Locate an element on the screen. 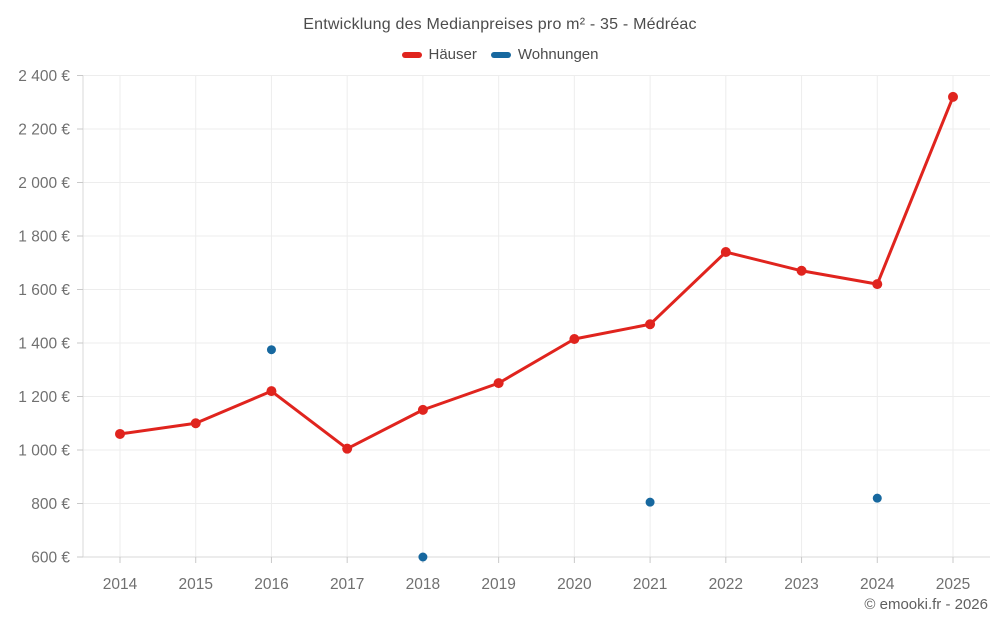 This screenshot has height=625, width=1000. y-tick-label-1600: 1 600 € is located at coordinates (44, 290).